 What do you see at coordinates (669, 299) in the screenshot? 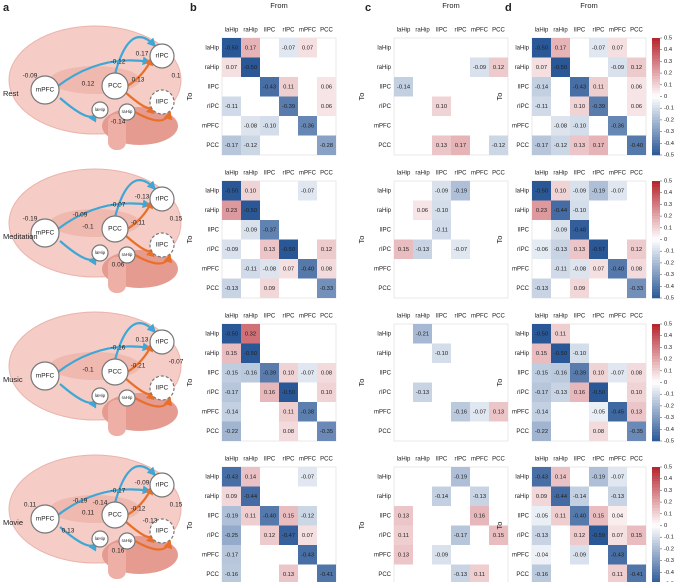
I see `colorbar-tick-label: -0.5` at bounding box center [669, 299].